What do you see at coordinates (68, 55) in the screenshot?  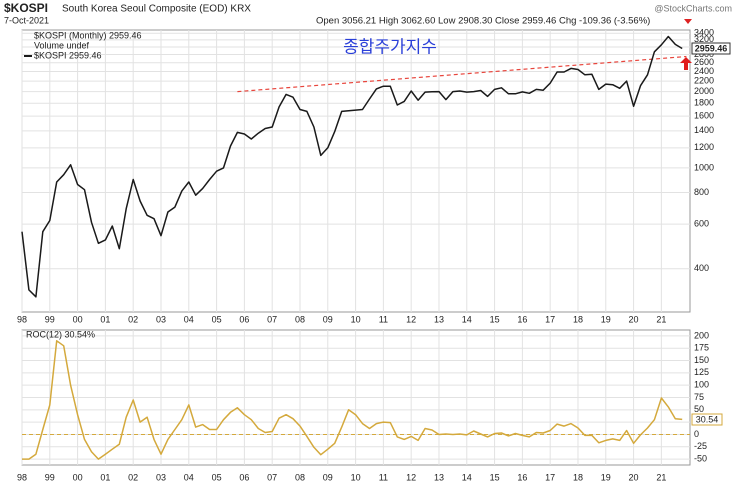 I see `legend-line: $KOSPI 2959.46` at bounding box center [68, 55].